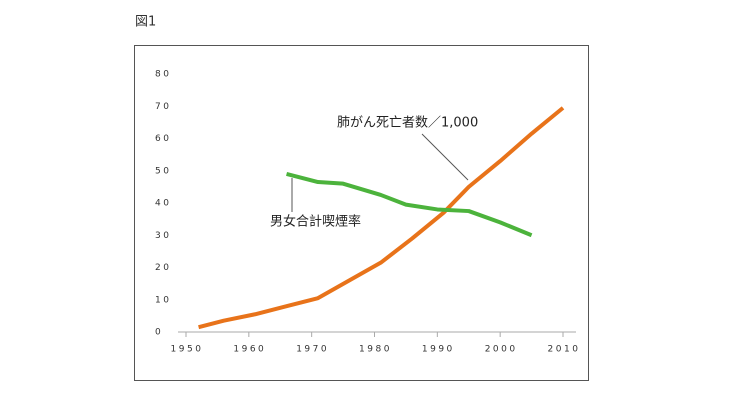 Image resolution: width=756 pixels, height=405 pixels. I want to click on y-tick-label: 40, so click(163, 204).